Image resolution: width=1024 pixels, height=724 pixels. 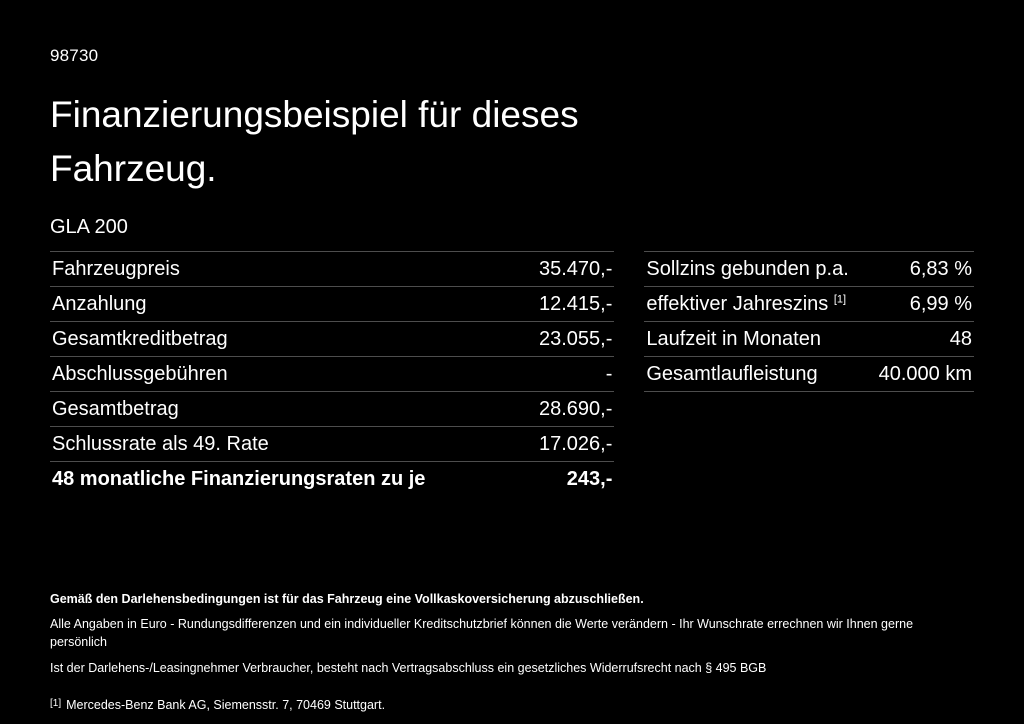 What do you see at coordinates (609, 374) in the screenshot?
I see `row-value: -` at bounding box center [609, 374].